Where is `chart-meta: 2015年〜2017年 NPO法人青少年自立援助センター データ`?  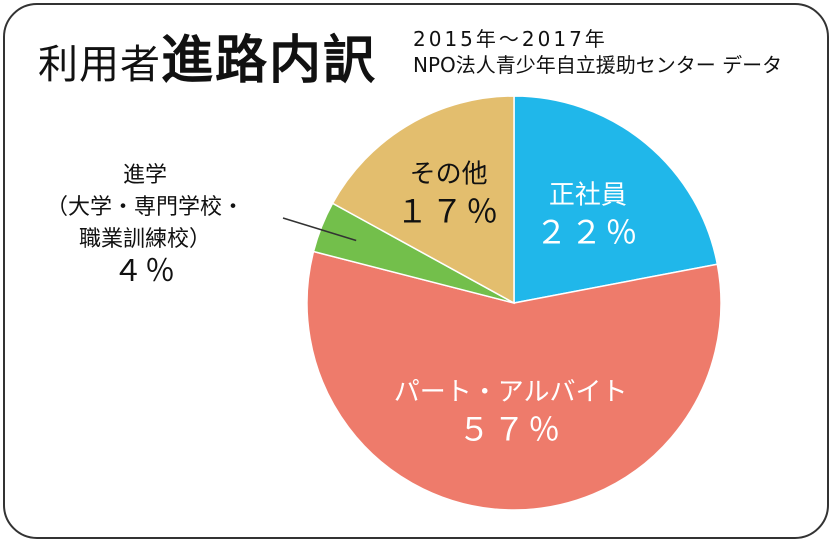
chart-meta: 2015年〜2017年 NPO法人青少年自立援助センター データ is located at coordinates (597, 52).